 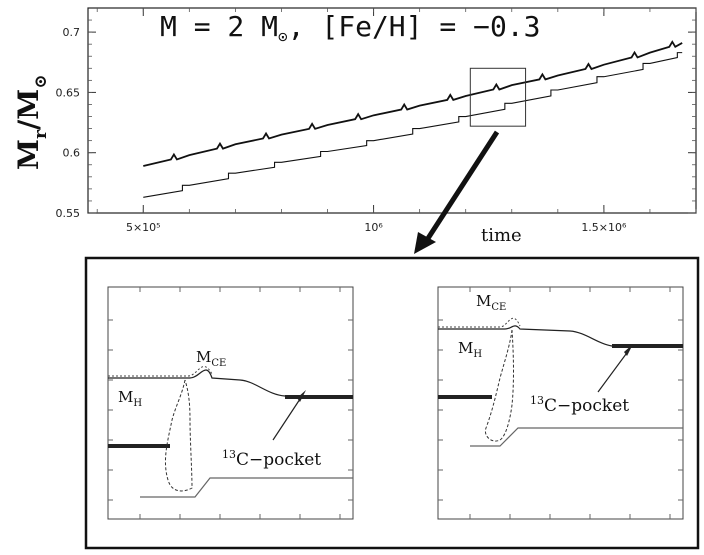 I want to click on inset-right-loop, so click(x=499, y=385).